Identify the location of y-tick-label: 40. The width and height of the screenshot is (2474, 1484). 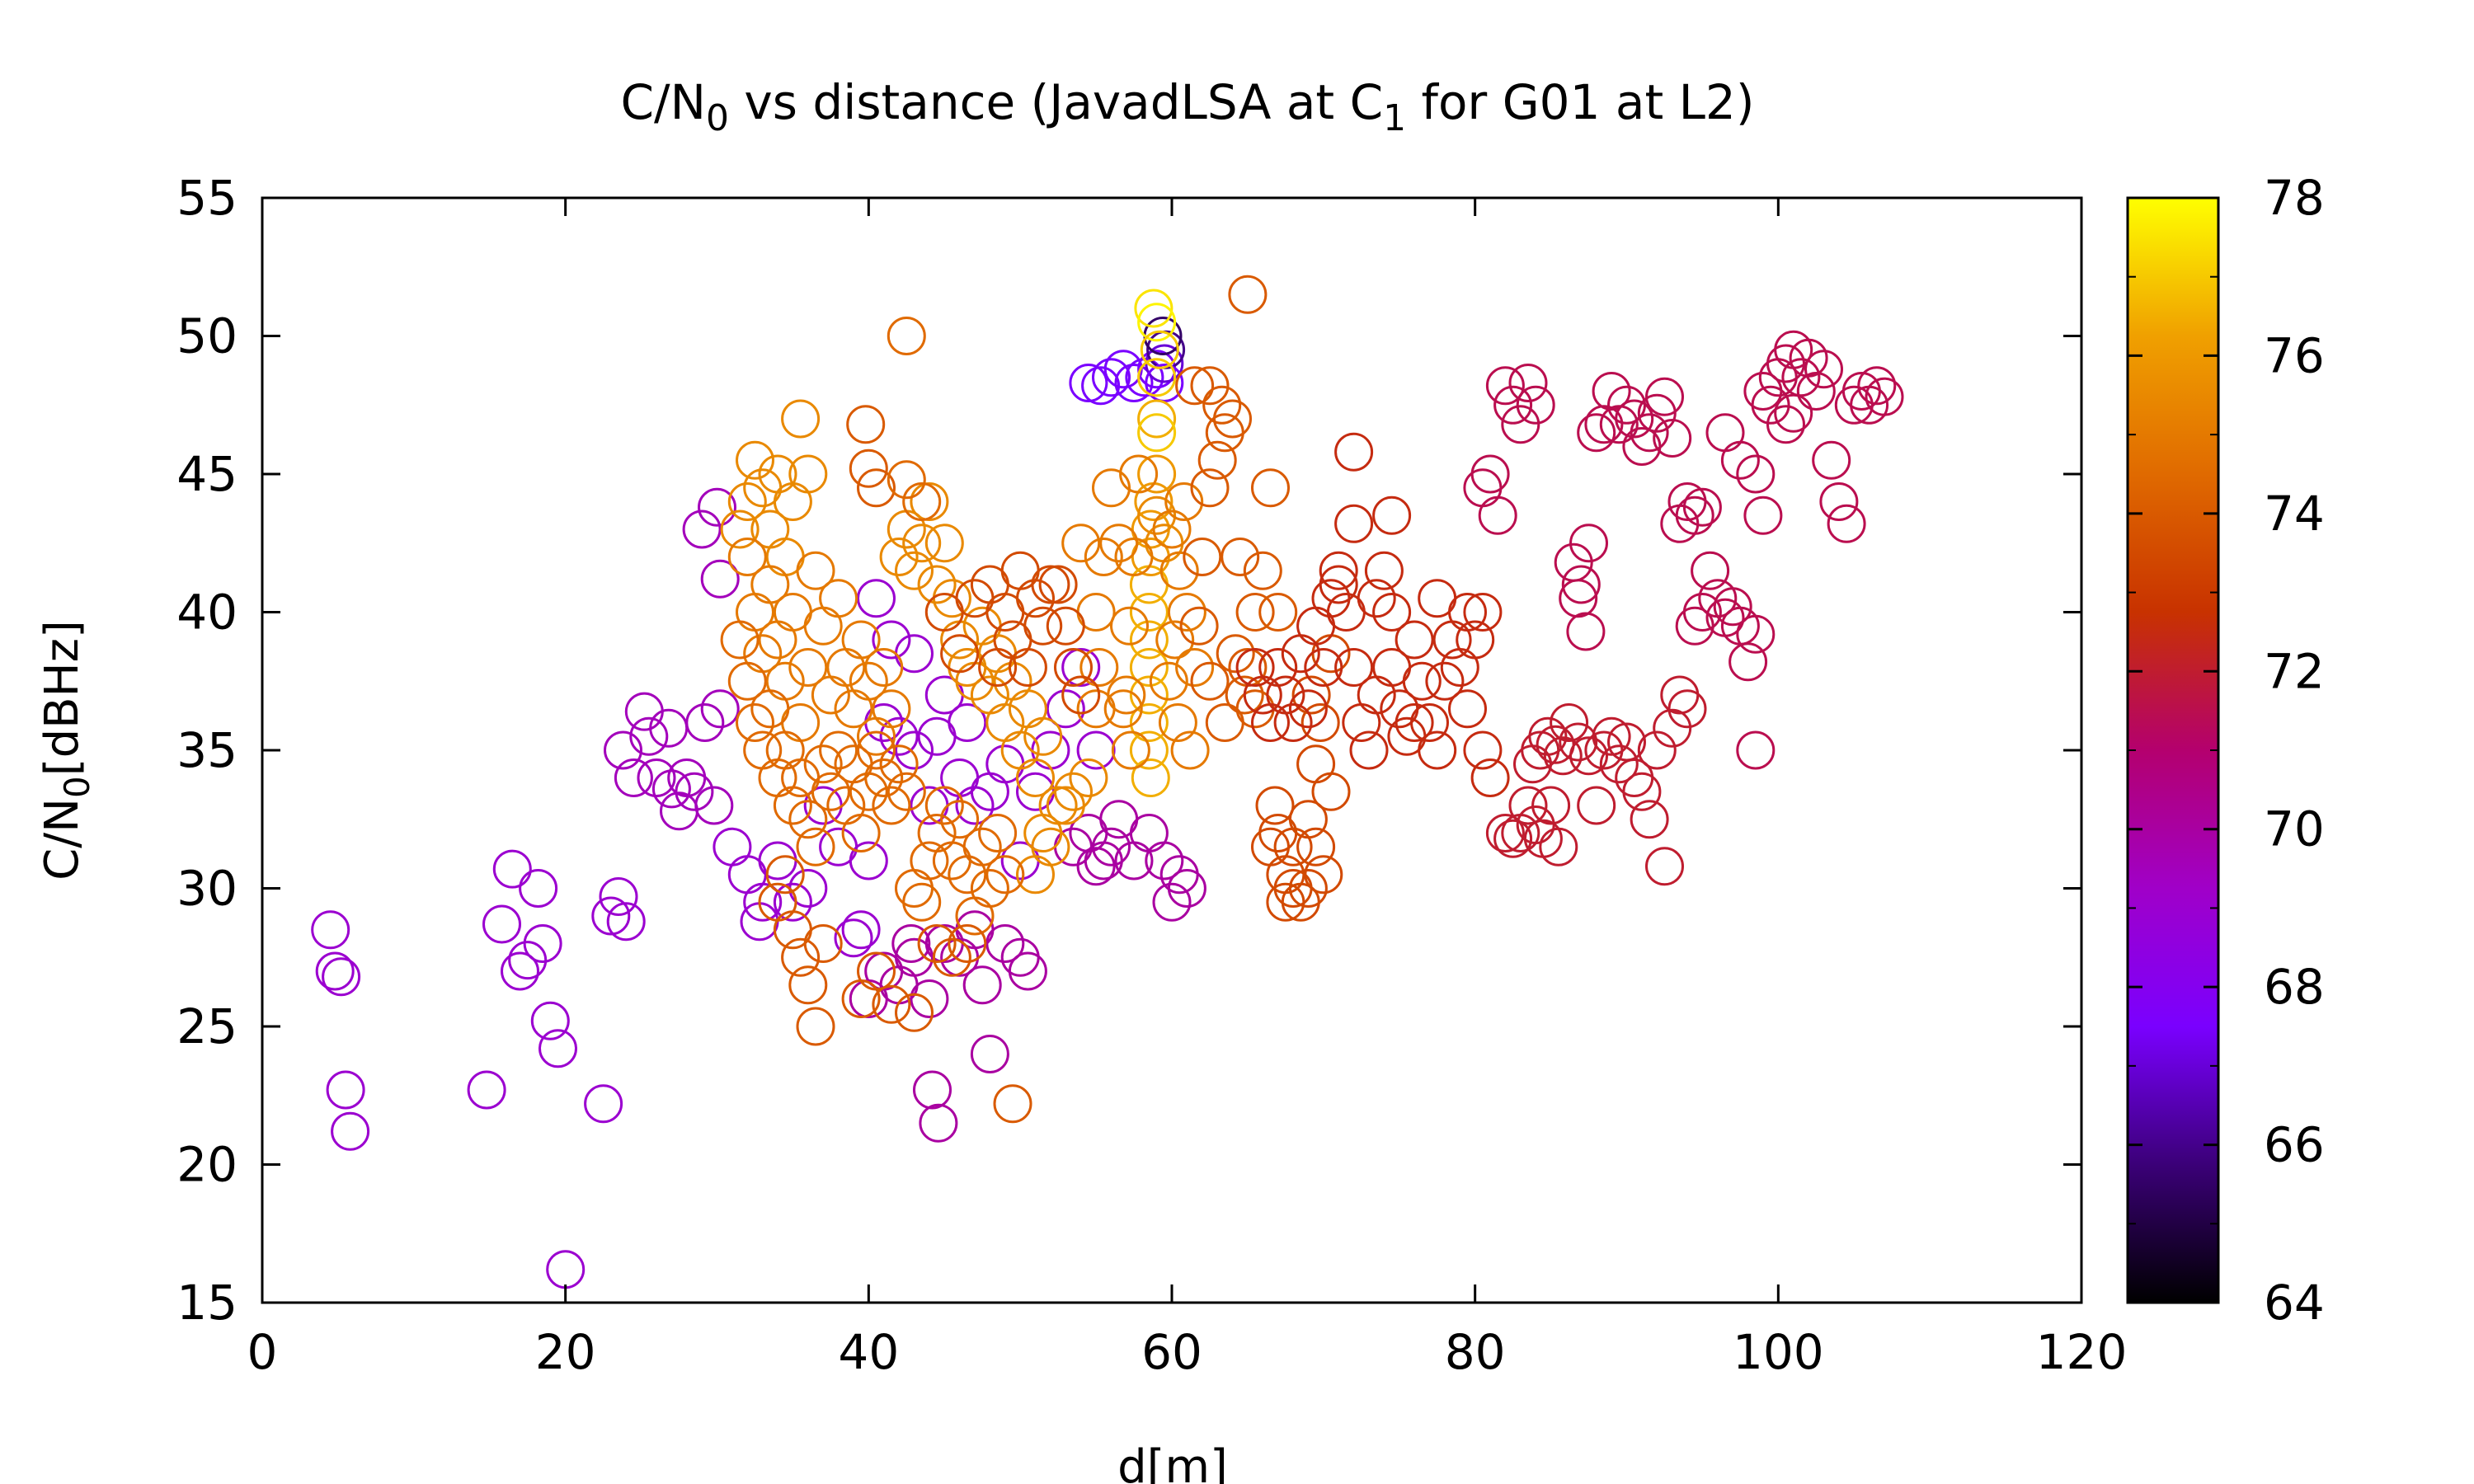
(207, 613).